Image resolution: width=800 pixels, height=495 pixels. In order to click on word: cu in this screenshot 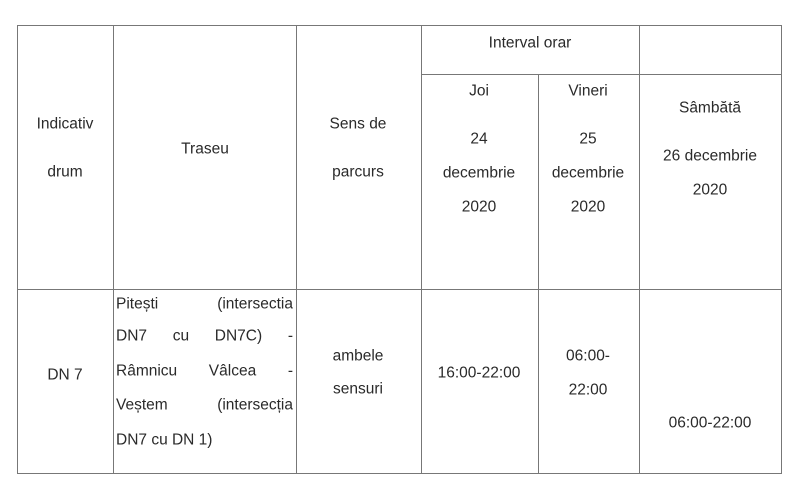, I will do `click(181, 336)`.